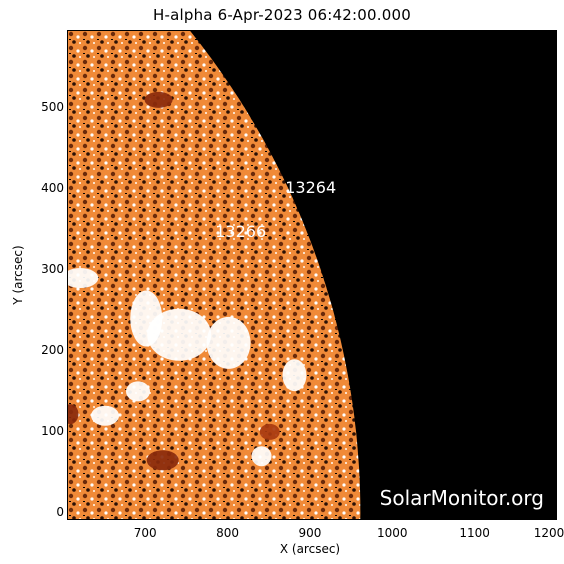 This screenshot has height=564, width=564. What do you see at coordinates (52, 430) in the screenshot?
I see `y-tick-label: 100` at bounding box center [52, 430].